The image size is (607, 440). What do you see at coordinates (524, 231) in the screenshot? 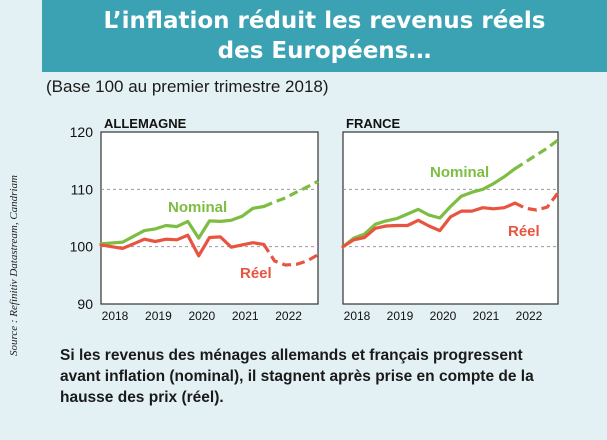
I see `series-label-reel-france: Réel` at bounding box center [524, 231].